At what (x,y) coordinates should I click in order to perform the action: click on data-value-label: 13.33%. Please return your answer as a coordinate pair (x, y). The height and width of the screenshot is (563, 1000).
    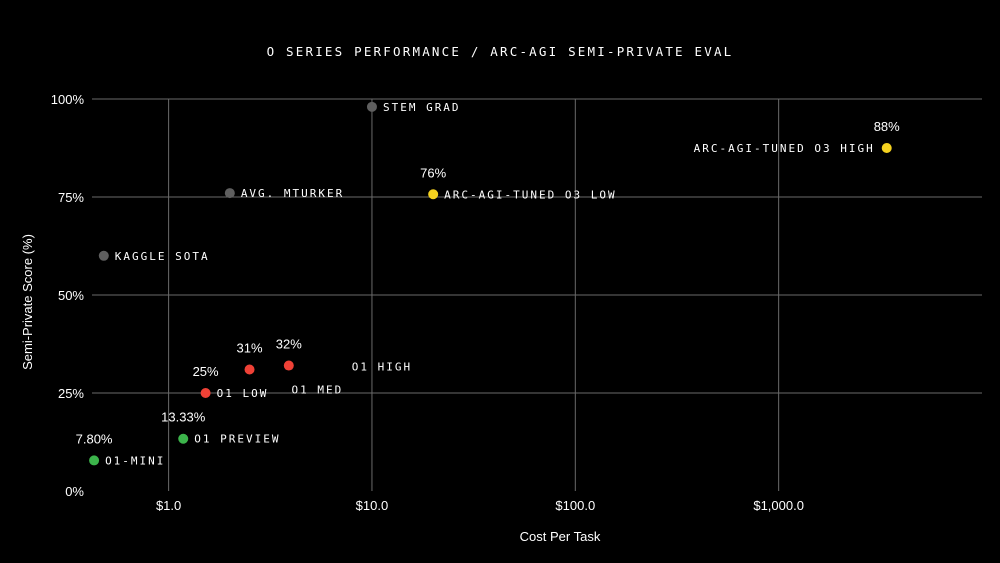
    Looking at the image, I should click on (183, 417).